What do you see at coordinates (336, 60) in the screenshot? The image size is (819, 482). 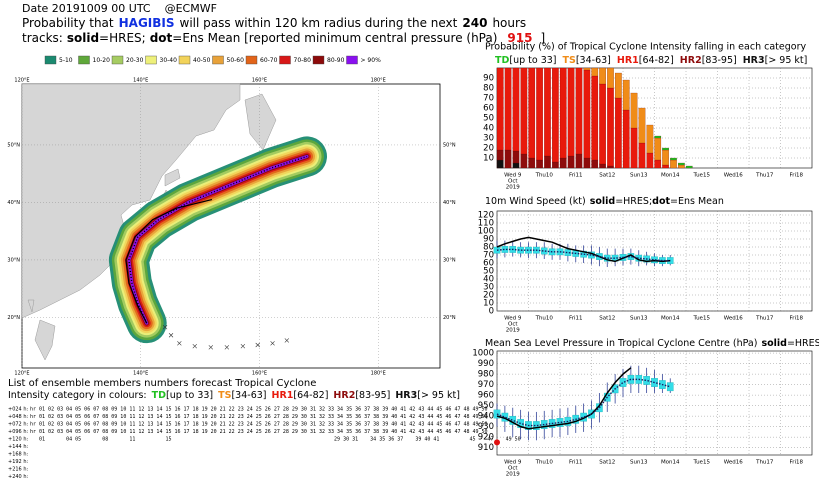 I see `legend-label: 80-90` at bounding box center [336, 60].